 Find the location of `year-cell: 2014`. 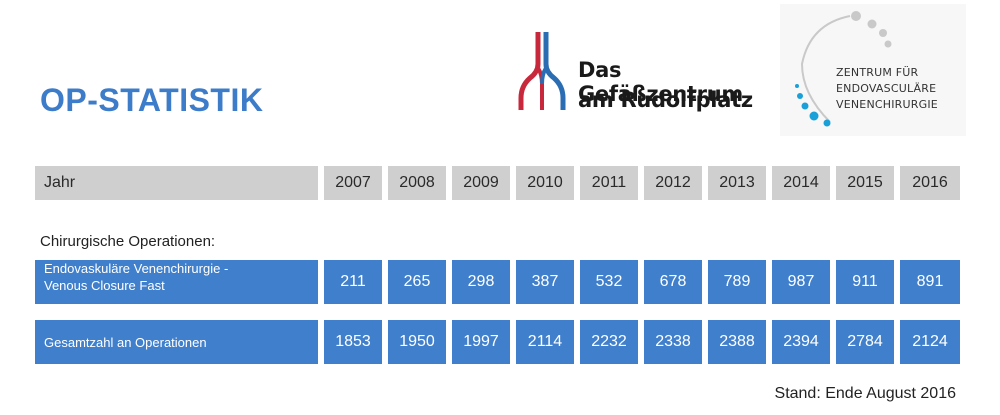

year-cell: 2014 is located at coordinates (801, 183).